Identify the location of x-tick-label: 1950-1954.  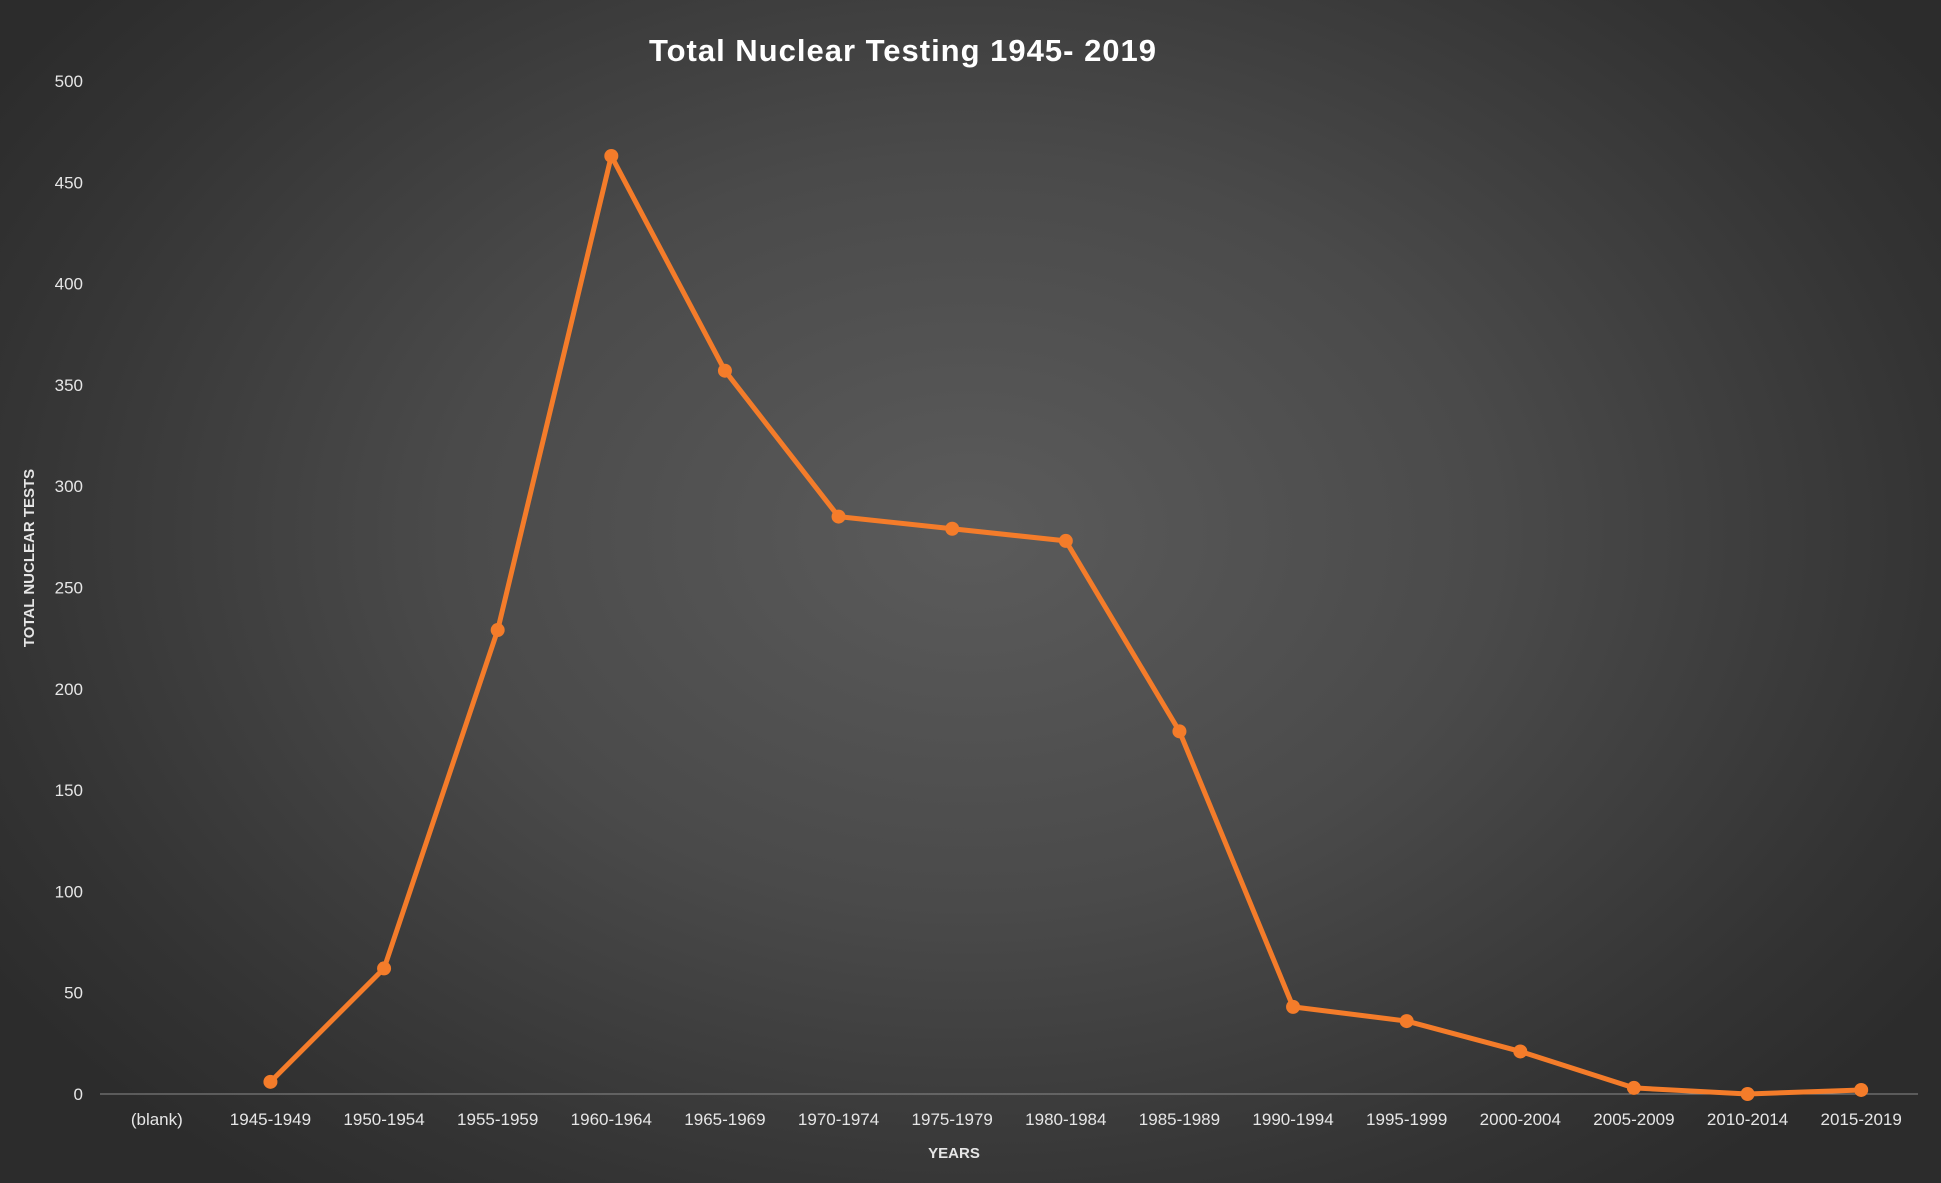
(383, 1119).